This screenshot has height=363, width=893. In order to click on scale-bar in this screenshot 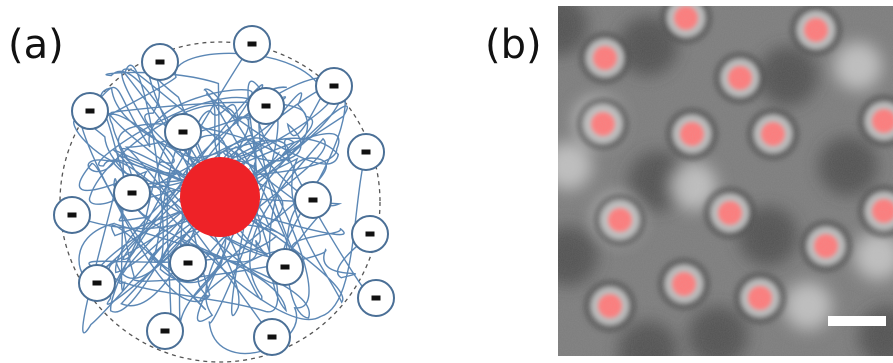, I will do `click(857, 321)`.